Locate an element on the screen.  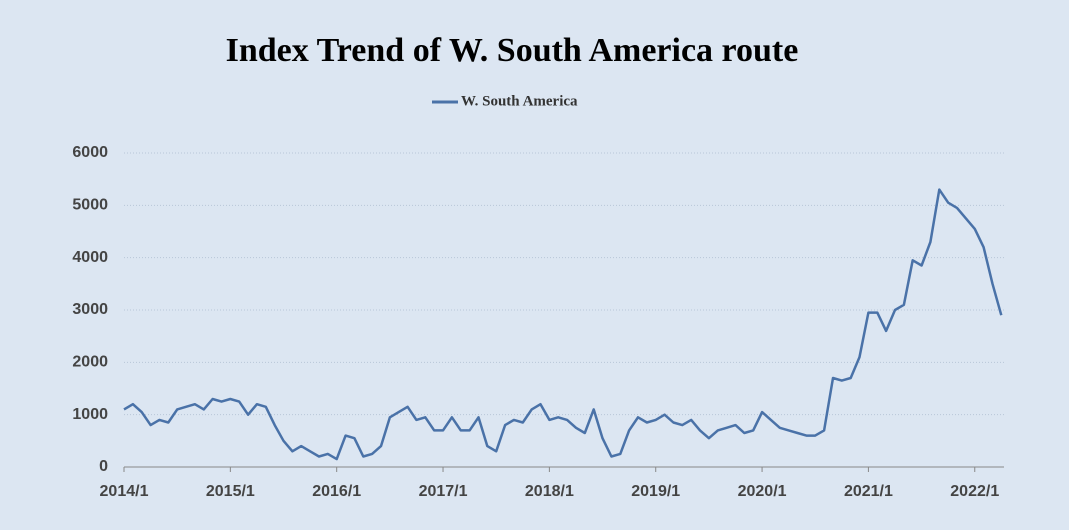
y-tick-label: 6000 is located at coordinates (90, 152).